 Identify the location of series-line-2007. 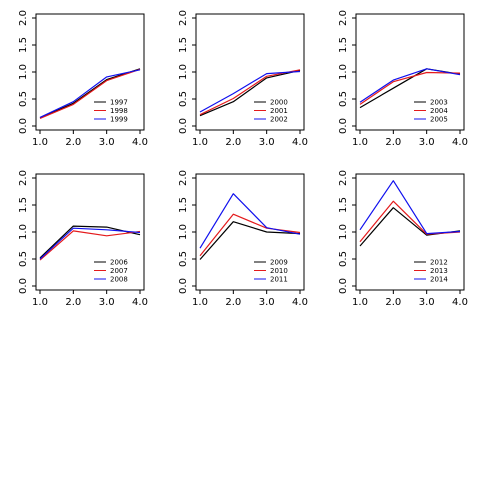
(90, 245).